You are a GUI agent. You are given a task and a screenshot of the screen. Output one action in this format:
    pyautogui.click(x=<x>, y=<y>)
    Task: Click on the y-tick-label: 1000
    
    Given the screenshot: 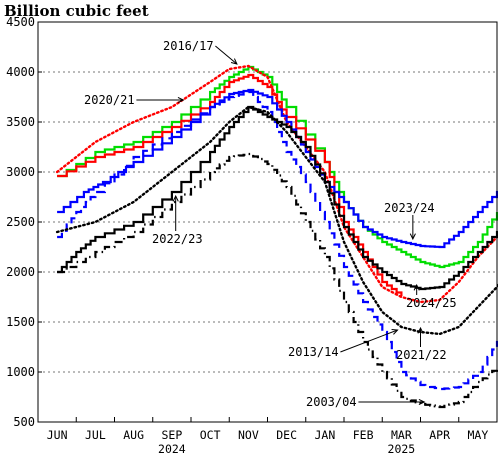 What is the action you would take?
    pyautogui.click(x=20, y=372)
    